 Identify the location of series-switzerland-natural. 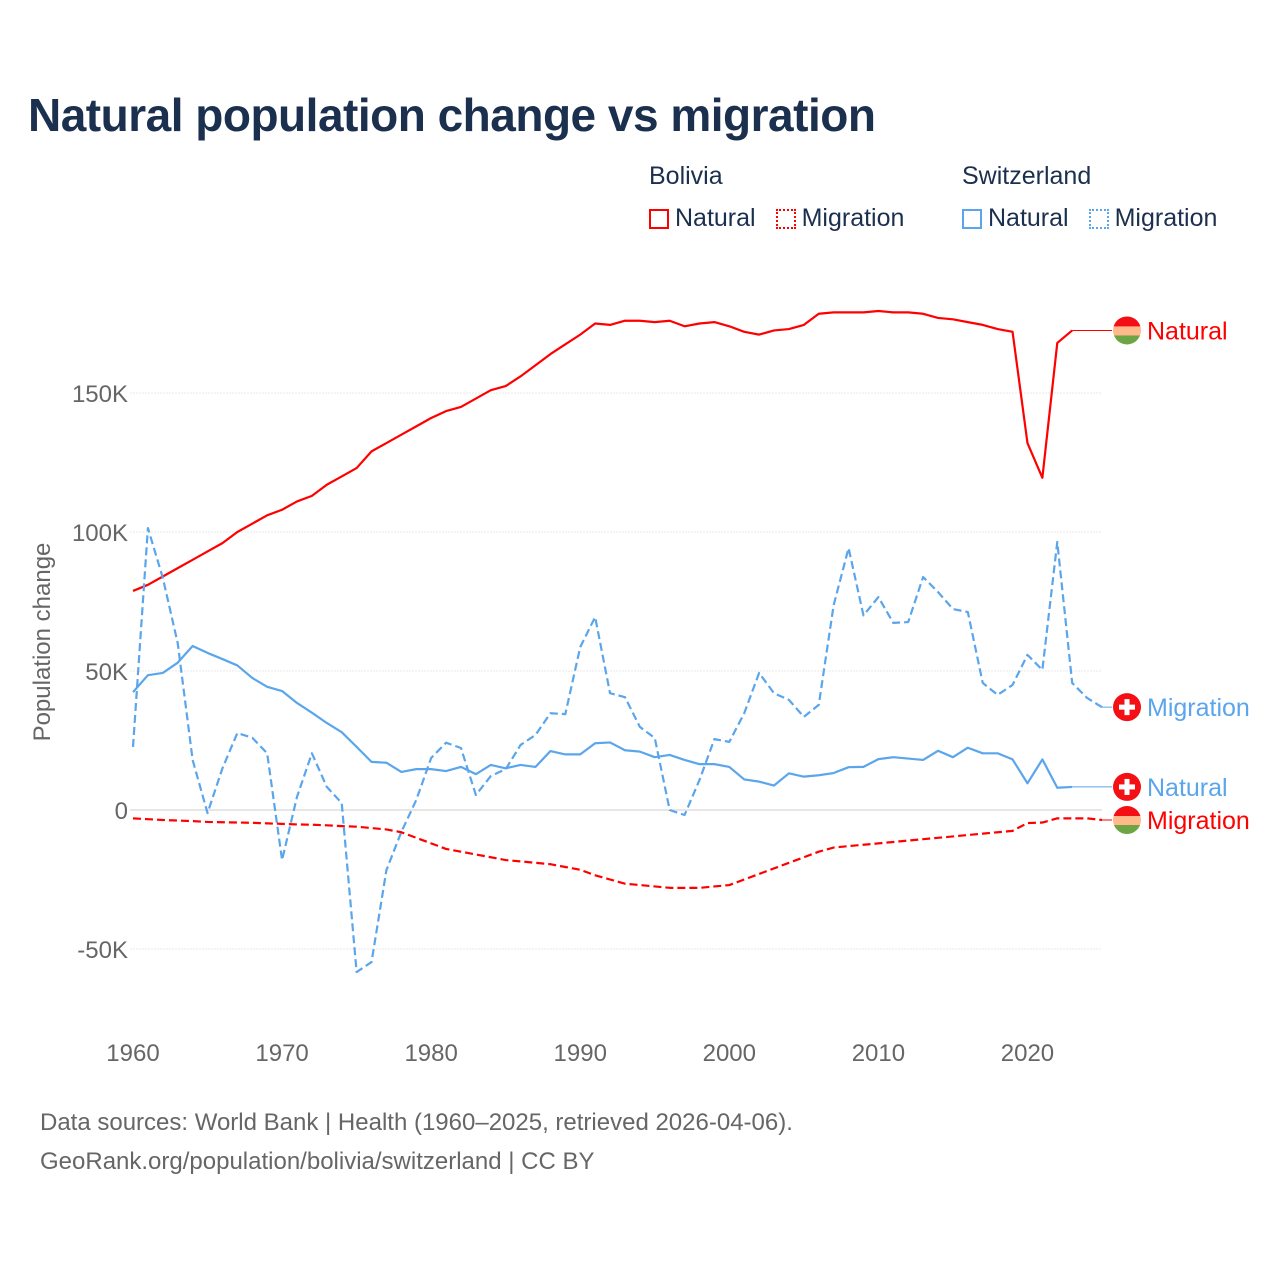
(602, 716).